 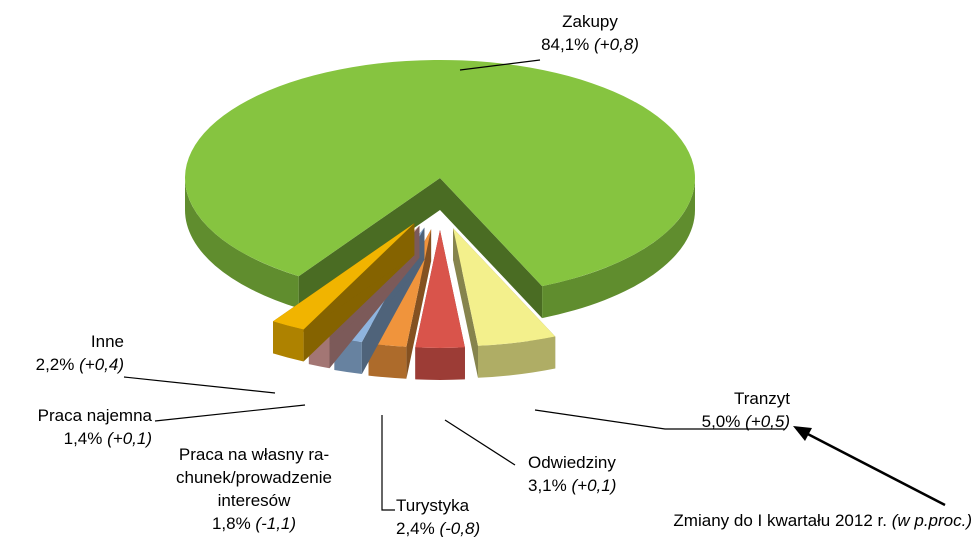 What do you see at coordinates (931, 520) in the screenshot?
I see `annotation-note: (w p.proc.)` at bounding box center [931, 520].